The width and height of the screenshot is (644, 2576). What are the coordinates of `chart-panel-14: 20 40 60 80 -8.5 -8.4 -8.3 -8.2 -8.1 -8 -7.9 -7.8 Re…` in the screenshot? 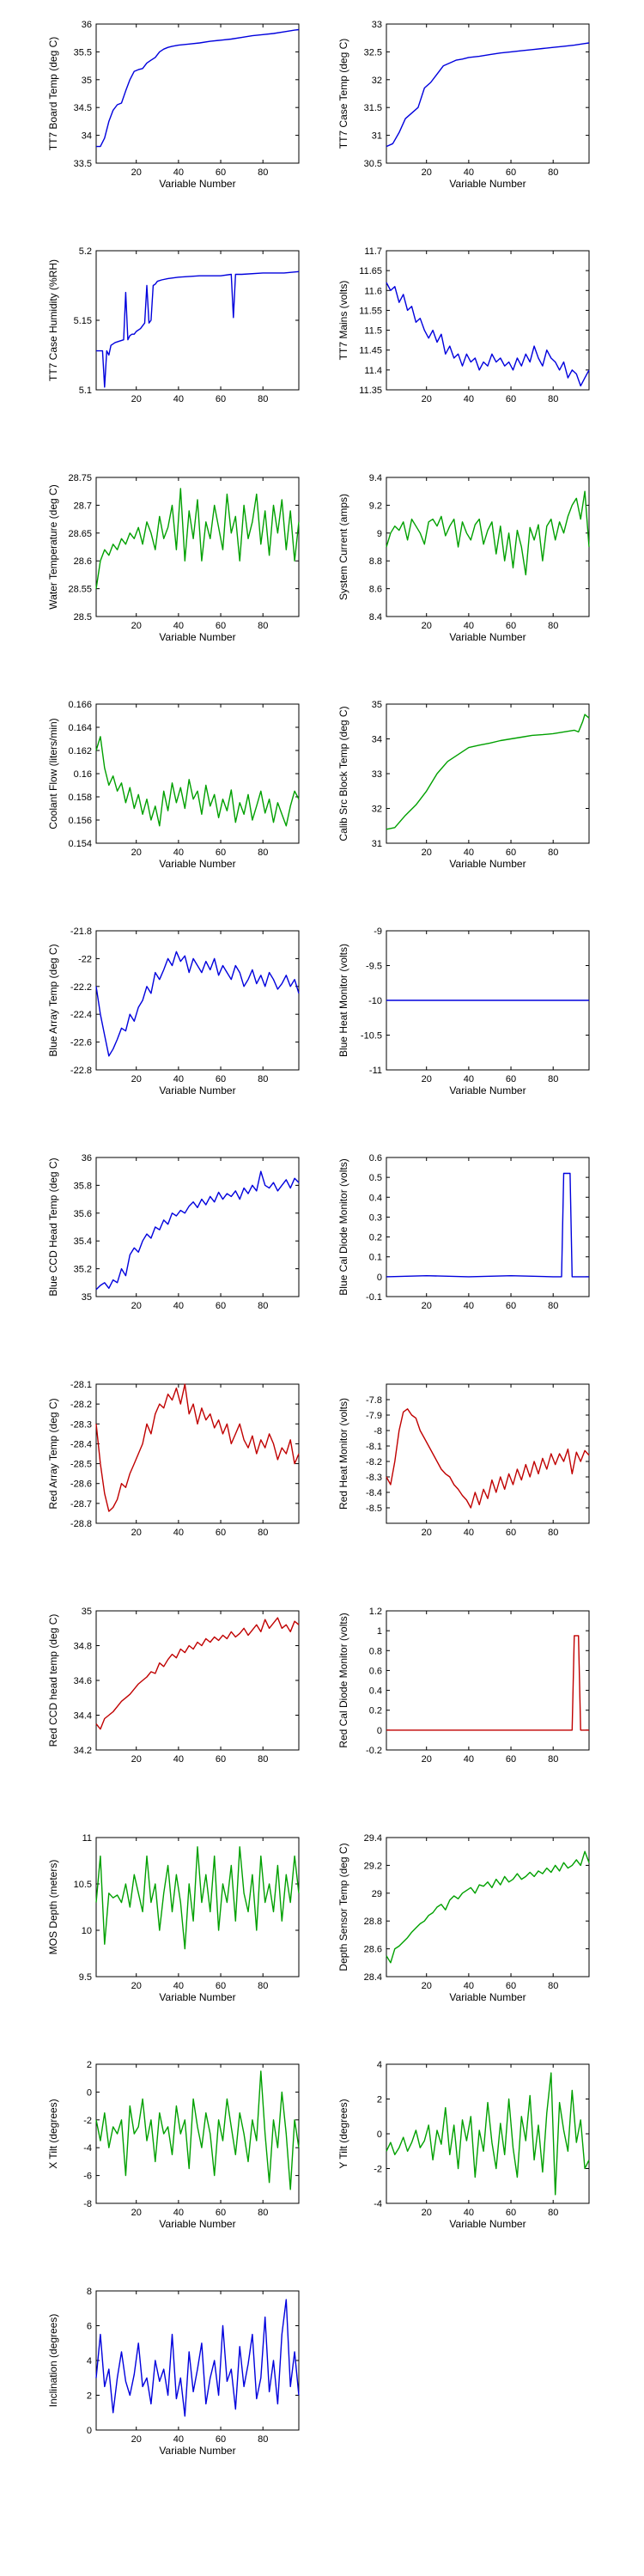 It's located at (463, 1460).